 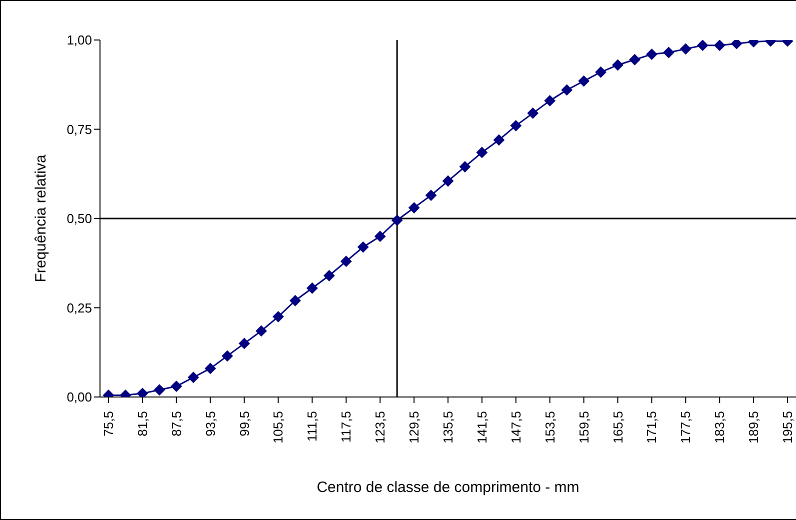 What do you see at coordinates (788, 427) in the screenshot?
I see `x-tick-label: 195,5` at bounding box center [788, 427].